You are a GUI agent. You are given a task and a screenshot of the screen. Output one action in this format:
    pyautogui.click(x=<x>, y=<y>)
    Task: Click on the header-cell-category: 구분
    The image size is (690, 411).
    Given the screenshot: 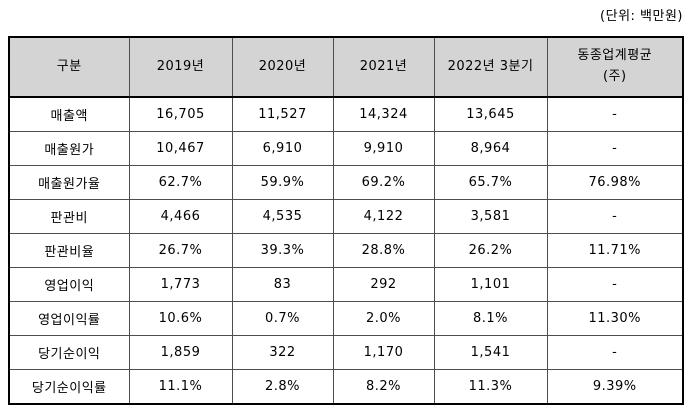 What is the action you would take?
    pyautogui.click(x=69, y=67)
    